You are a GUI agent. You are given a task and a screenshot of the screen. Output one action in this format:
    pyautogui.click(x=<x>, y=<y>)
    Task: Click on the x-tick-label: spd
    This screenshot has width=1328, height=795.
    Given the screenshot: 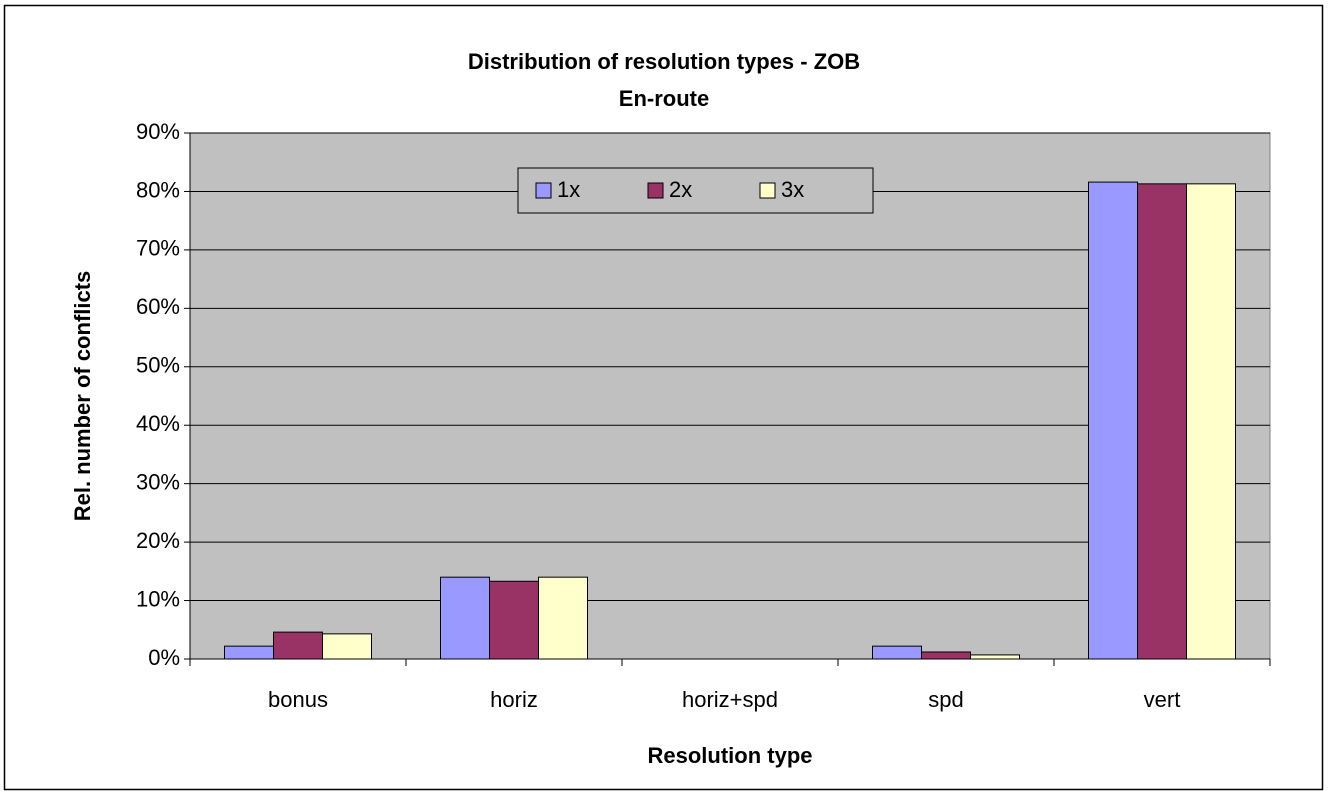 What is the action you would take?
    pyautogui.click(x=945, y=699)
    